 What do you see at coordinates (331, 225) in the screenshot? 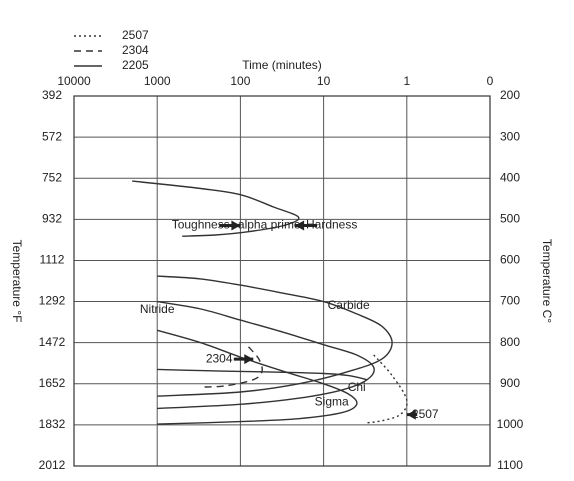
I see `annotation-hardness: Hardness` at bounding box center [331, 225].